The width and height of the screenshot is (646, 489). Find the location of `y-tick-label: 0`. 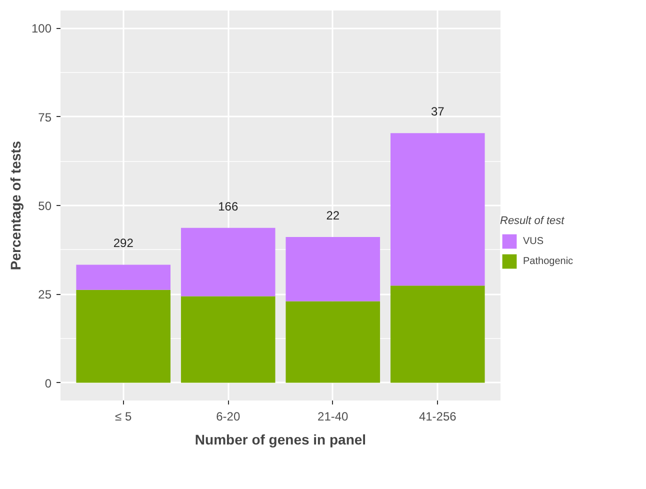

y-tick-label: 0 is located at coordinates (48, 383).